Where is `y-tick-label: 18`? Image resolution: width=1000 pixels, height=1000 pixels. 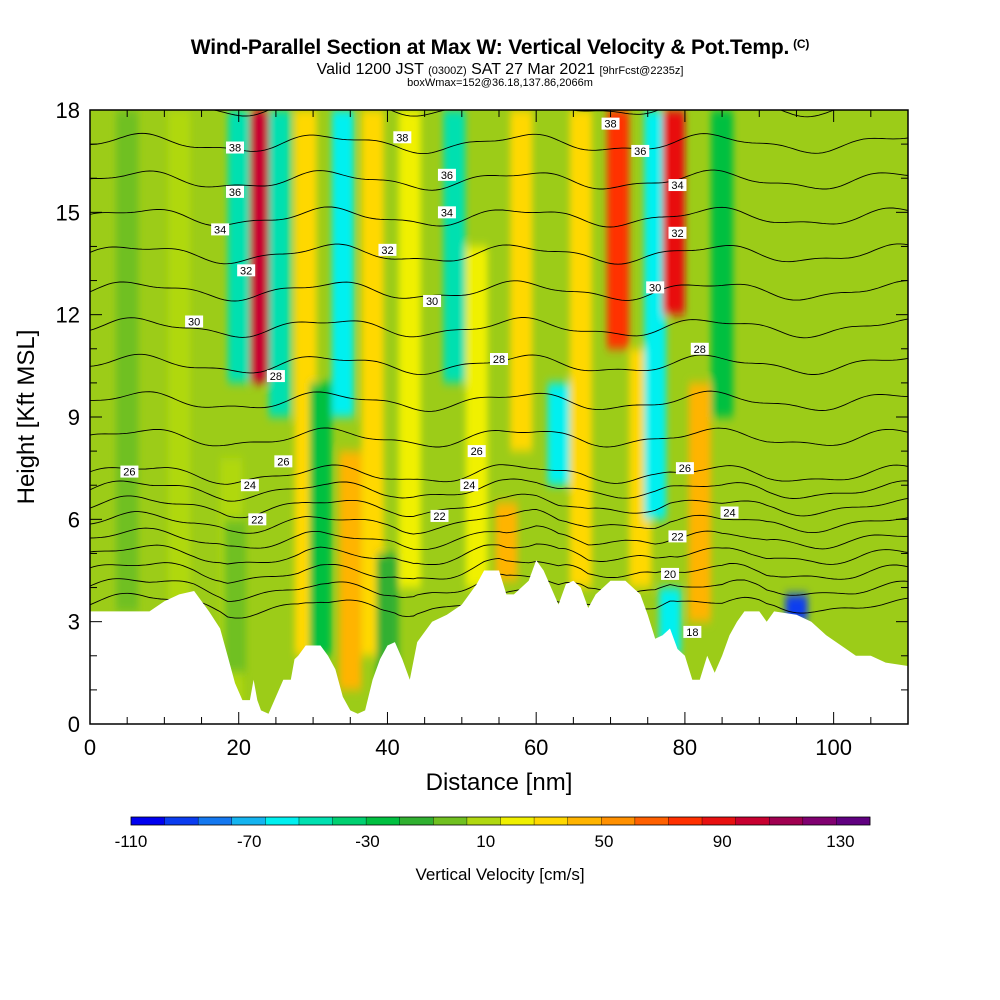 y-tick-label: 18 is located at coordinates (68, 110).